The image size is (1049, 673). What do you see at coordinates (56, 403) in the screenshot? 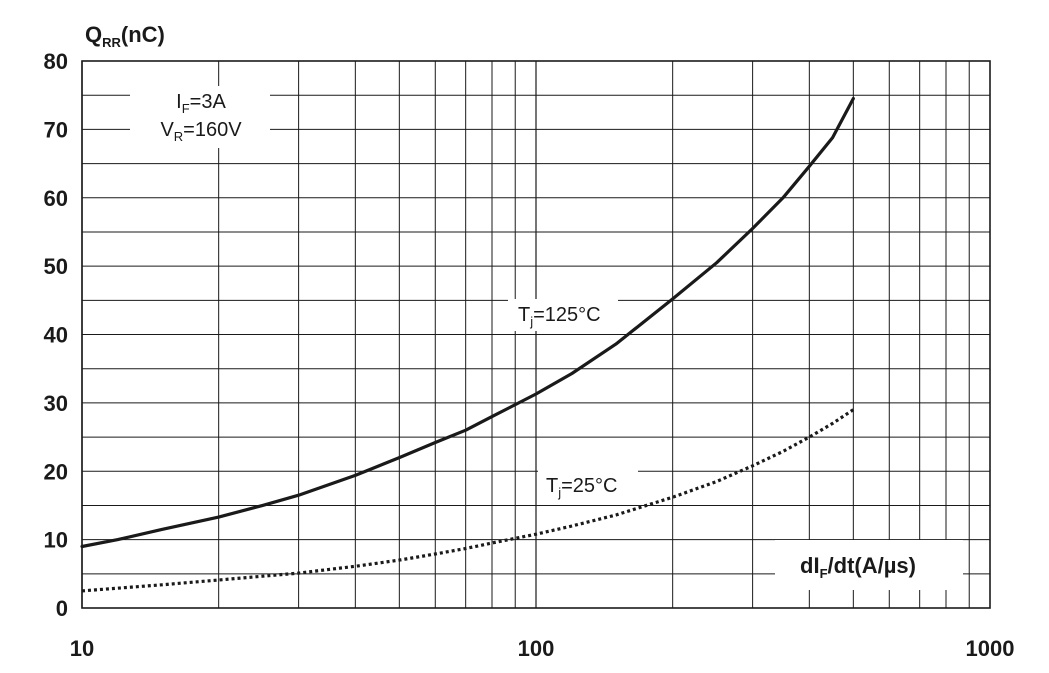
I see `y-tick-label: 30` at bounding box center [56, 403].